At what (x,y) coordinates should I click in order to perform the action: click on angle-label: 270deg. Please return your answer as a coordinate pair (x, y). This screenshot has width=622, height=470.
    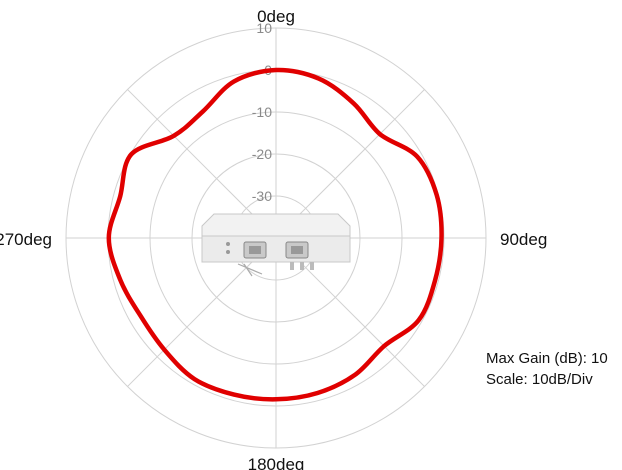
    Looking at the image, I should click on (26, 239).